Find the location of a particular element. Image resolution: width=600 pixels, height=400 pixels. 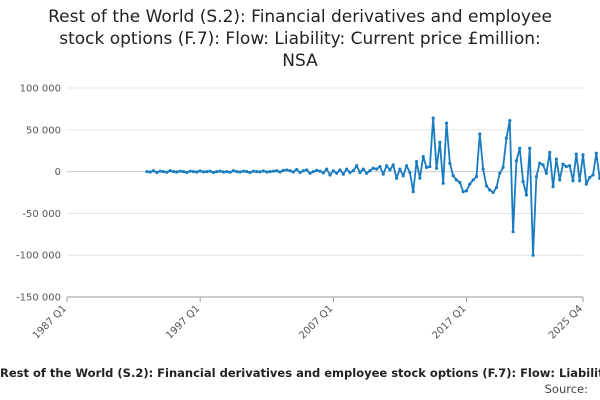

x-tick-label: 2007 Q1 is located at coordinates (316, 322).